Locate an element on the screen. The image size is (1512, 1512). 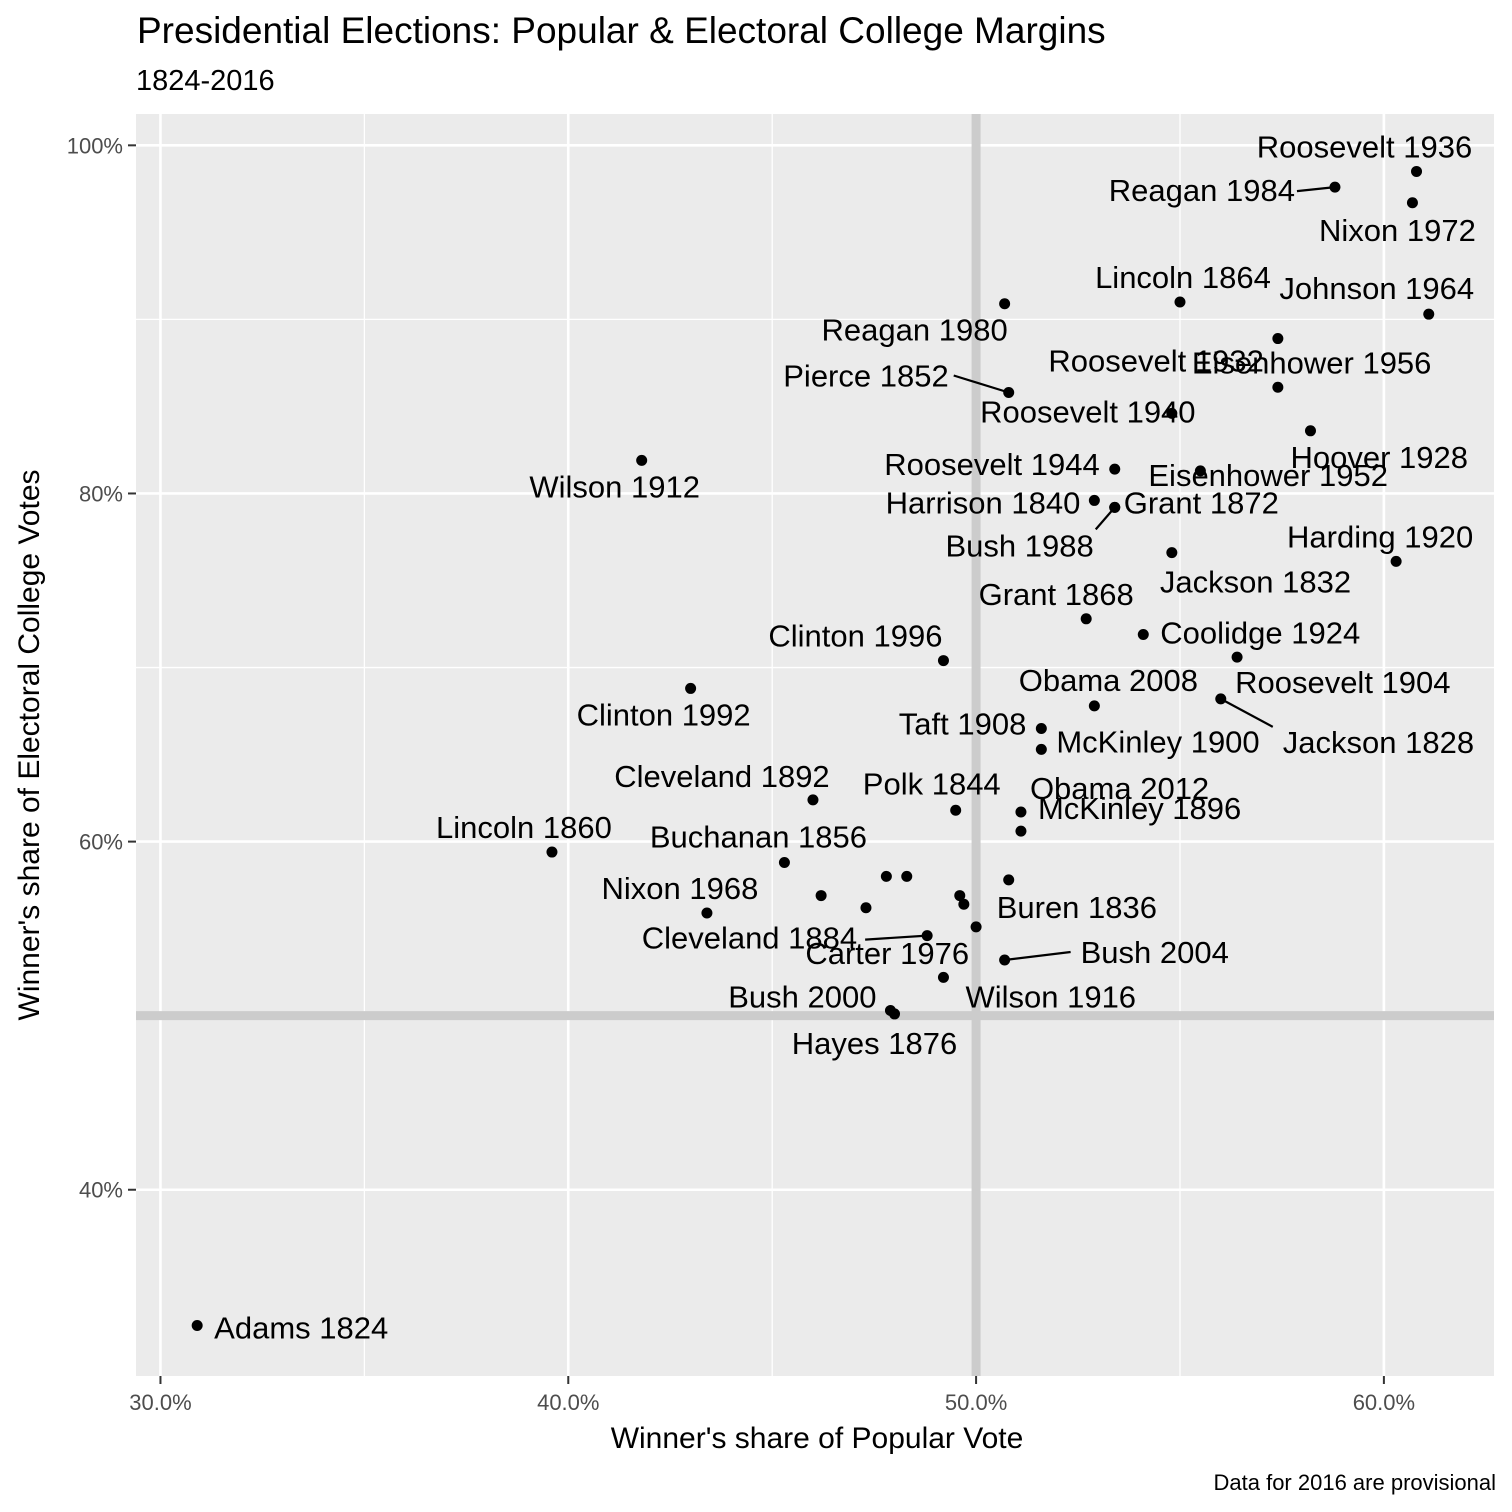
chart-subtitle: 1824-2016 is located at coordinates (205, 81).